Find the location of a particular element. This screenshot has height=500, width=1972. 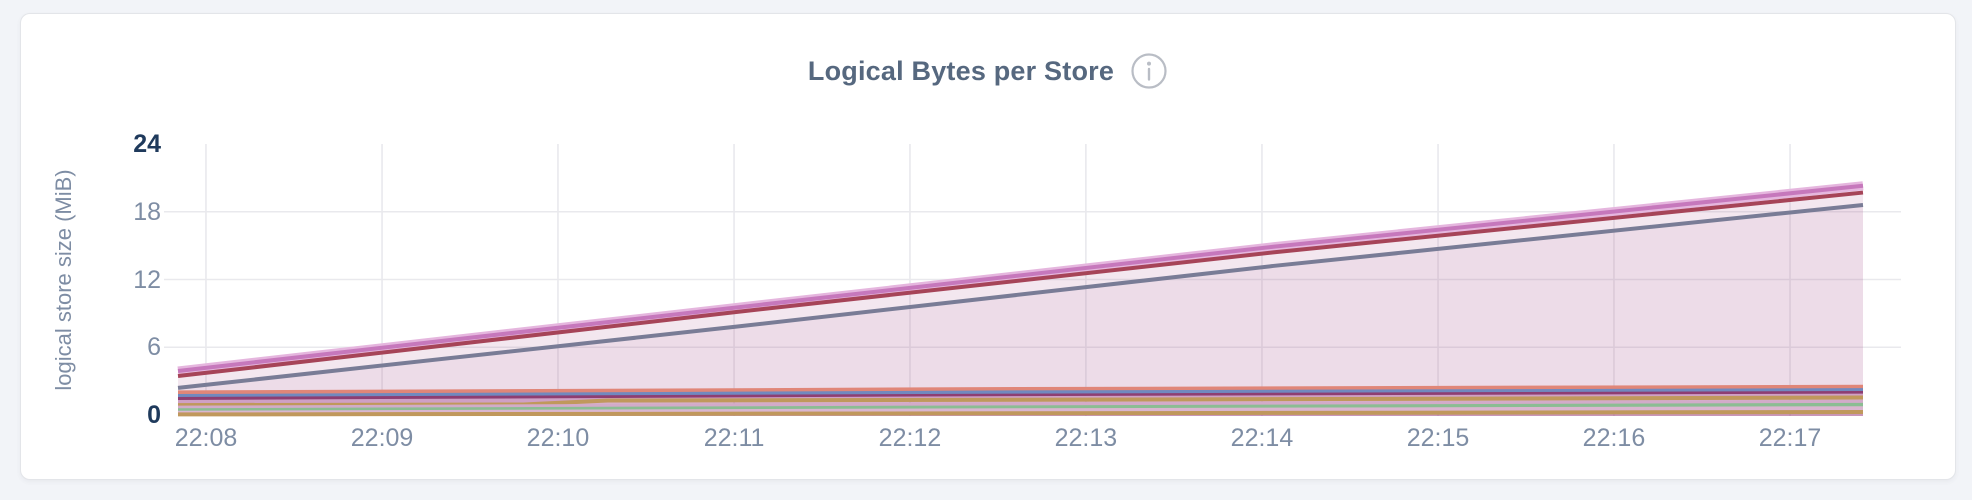

x-tick-label: 22:12 is located at coordinates (910, 438).